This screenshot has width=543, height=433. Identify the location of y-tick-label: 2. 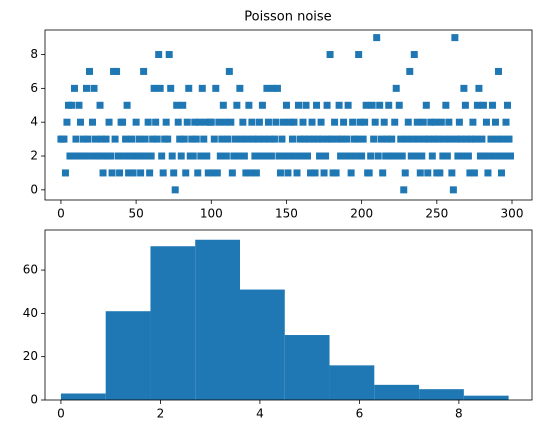
(34, 156).